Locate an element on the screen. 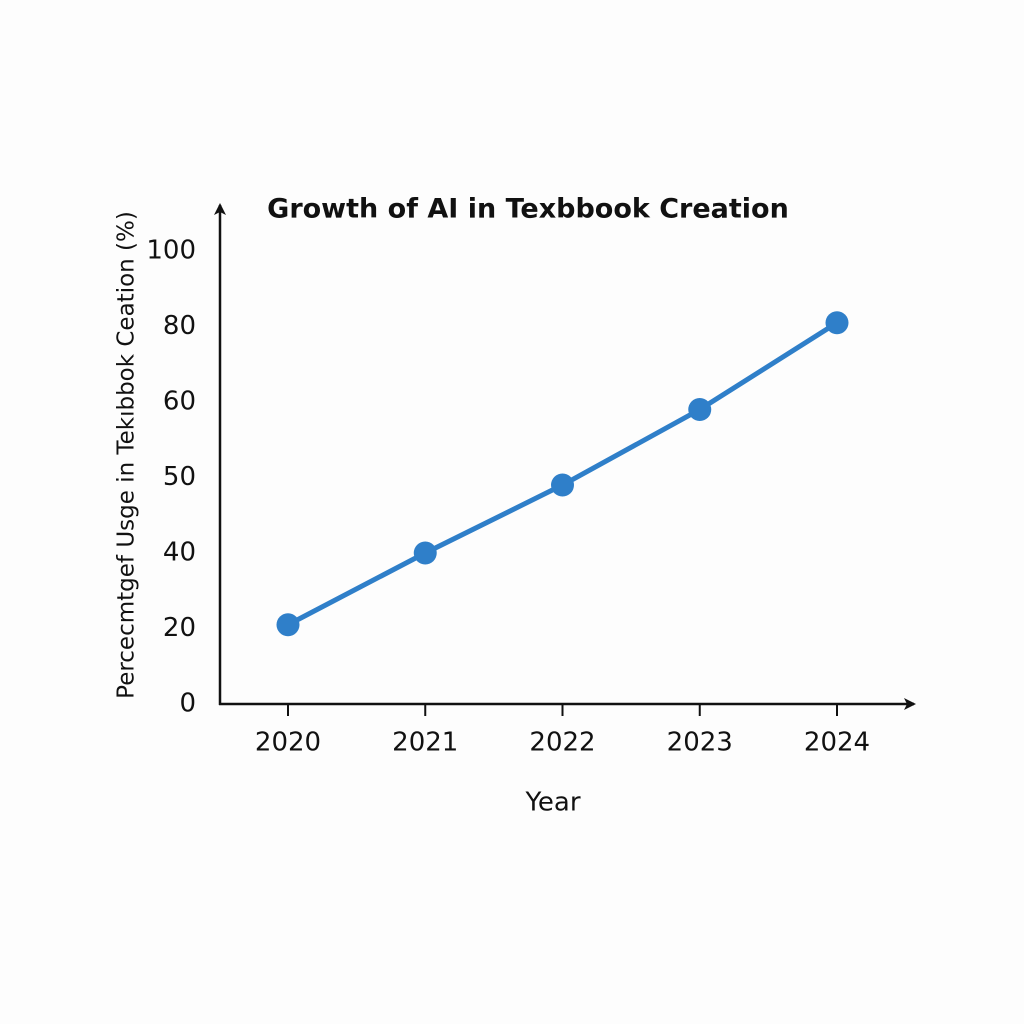  y-tick-label: 100 is located at coordinates (171, 251).